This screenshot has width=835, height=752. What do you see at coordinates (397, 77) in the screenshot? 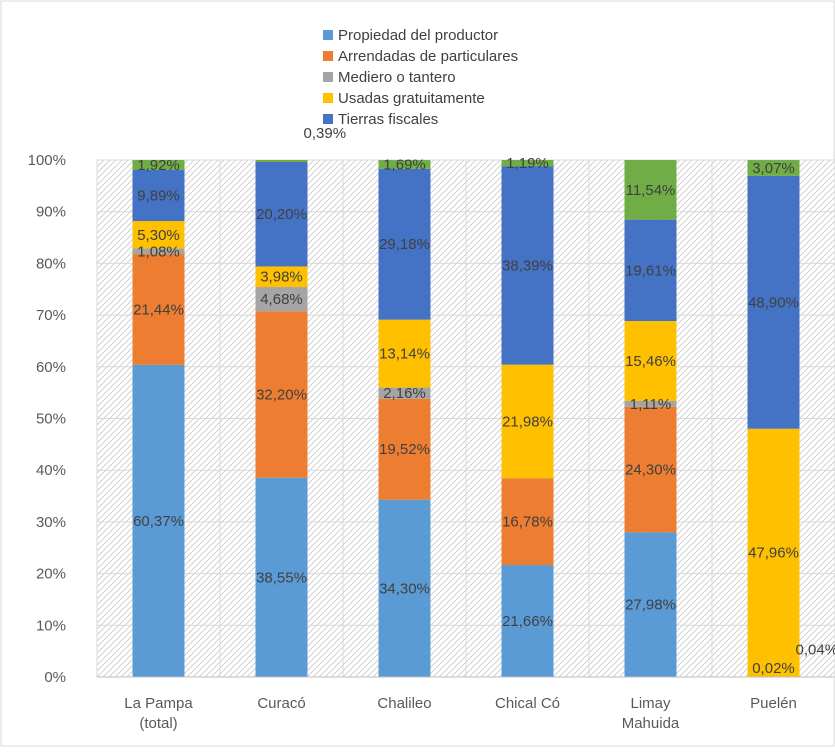
I see `legend-label: Mediero o tantero` at bounding box center [397, 77].